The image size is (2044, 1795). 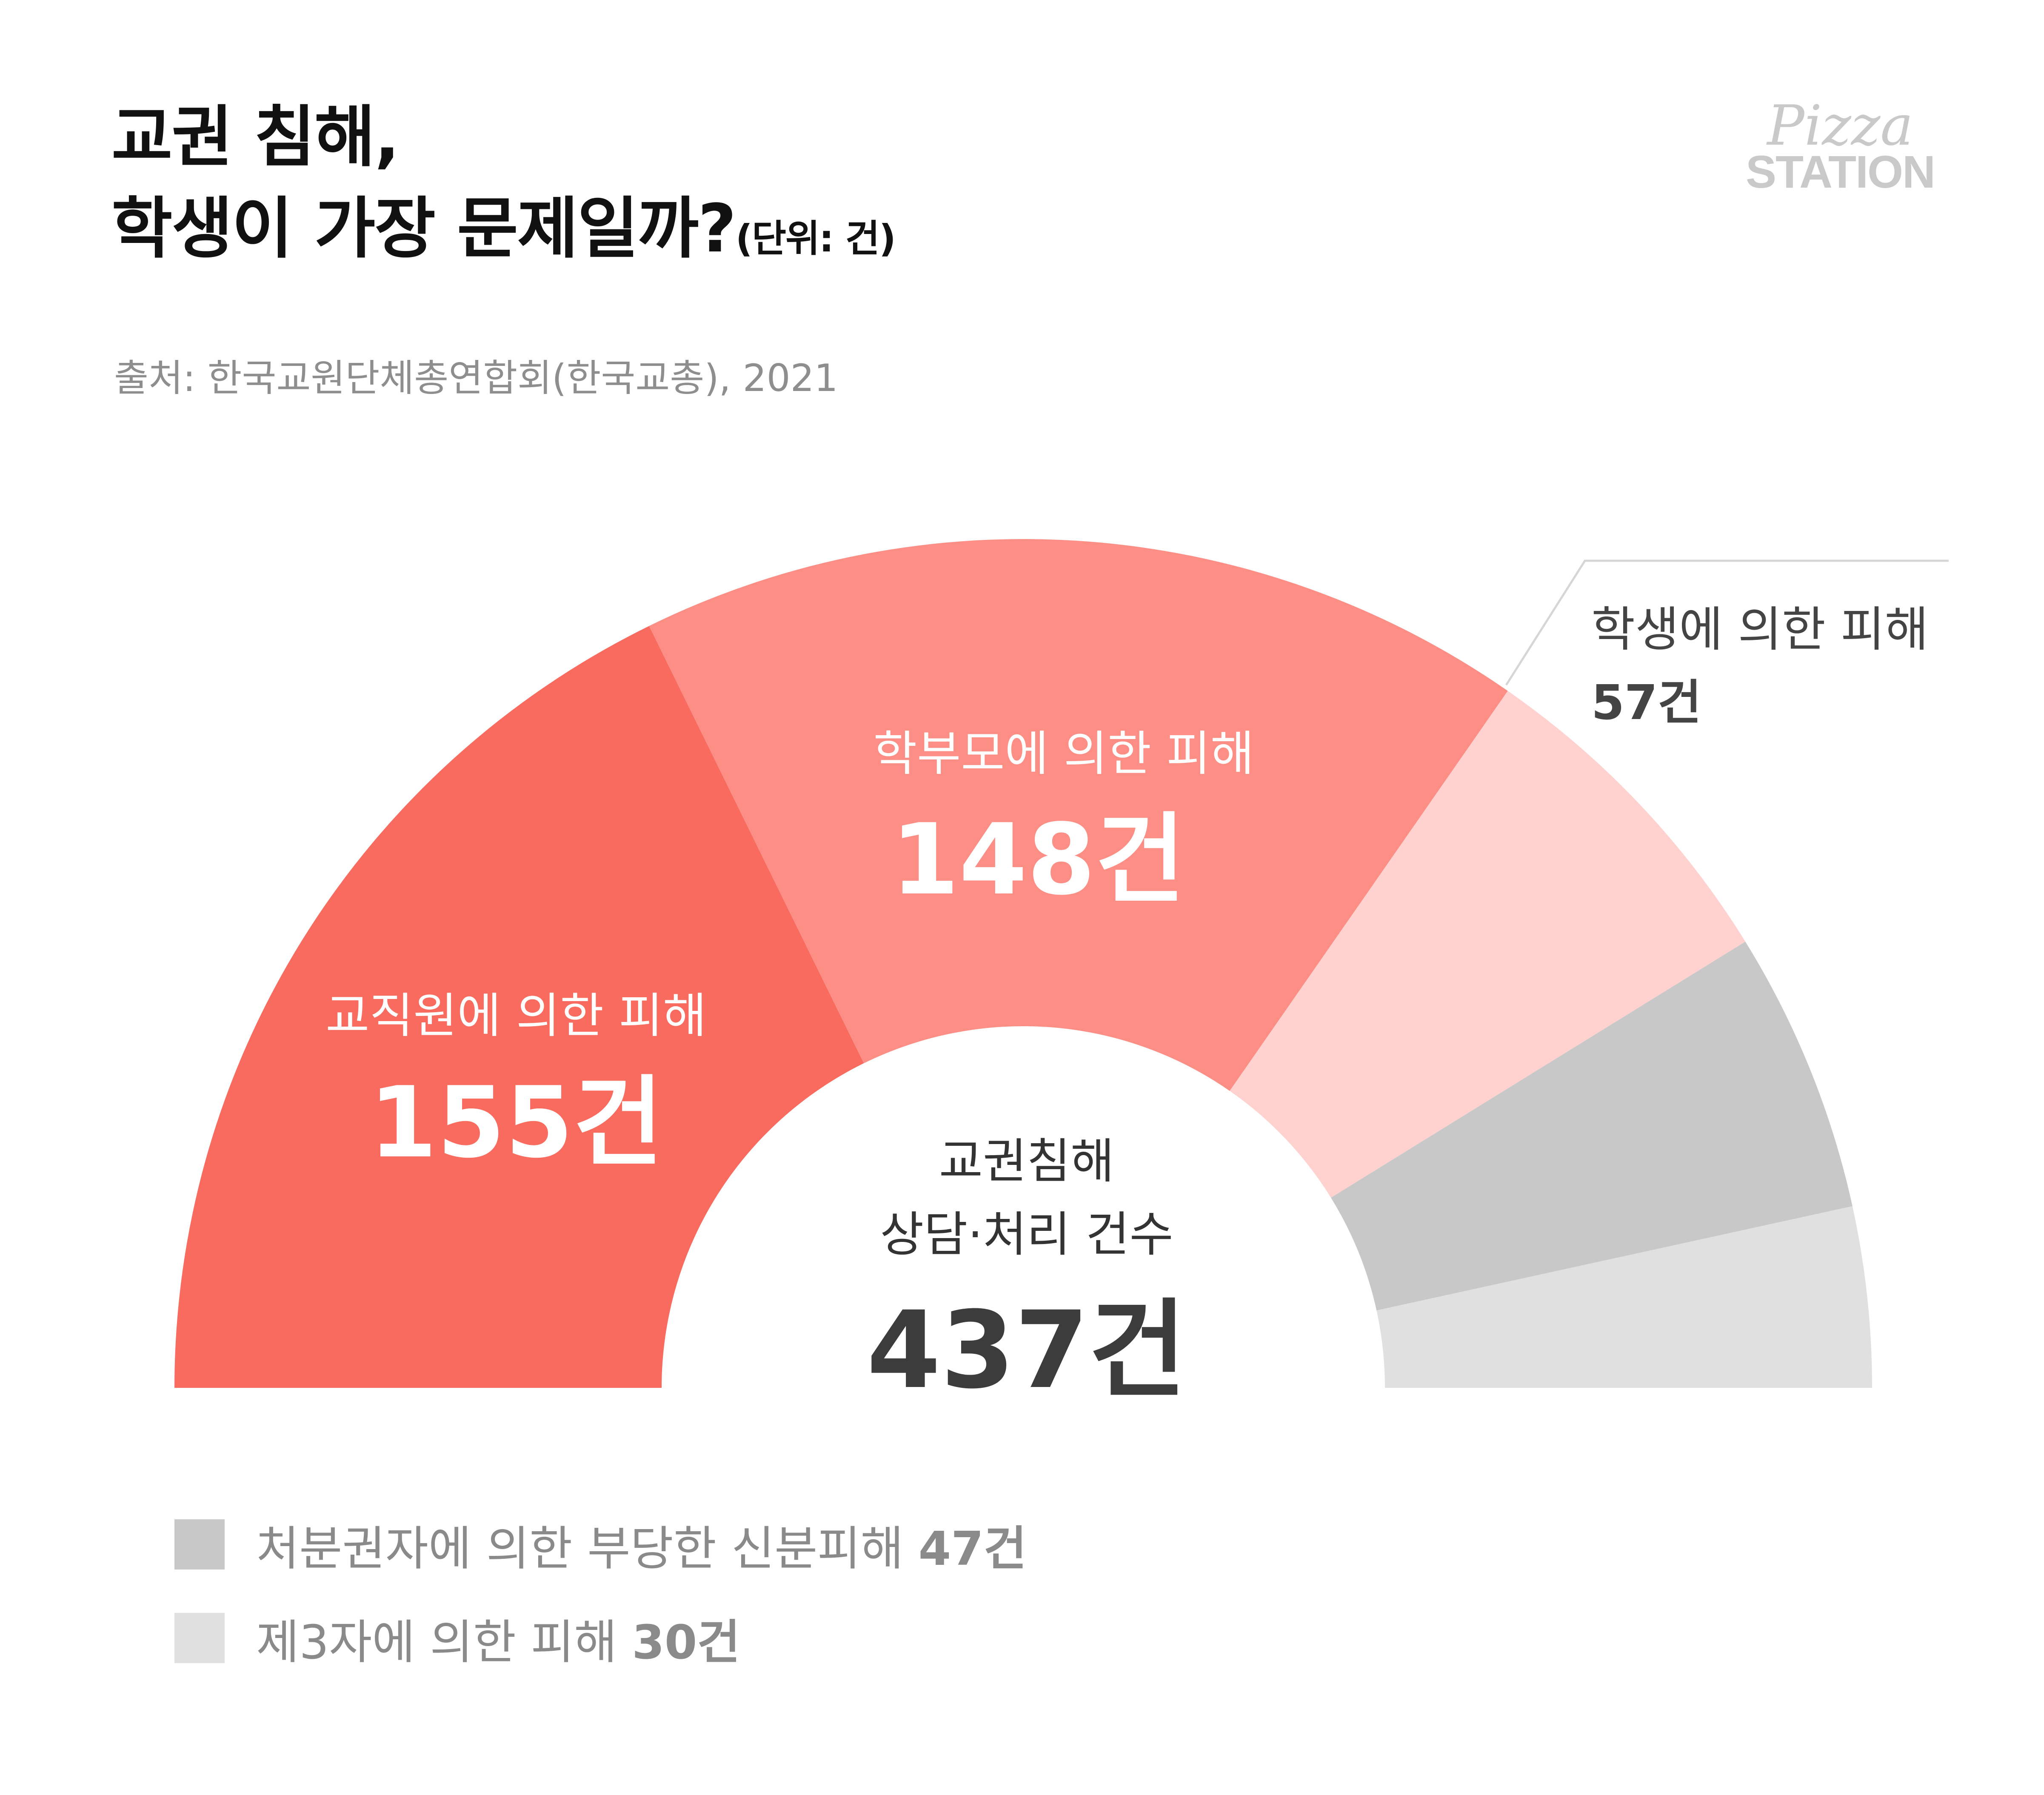 I want to click on legend-item-third-party: 제3자에 의한 피해 30건, so click(x=457, y=1638).